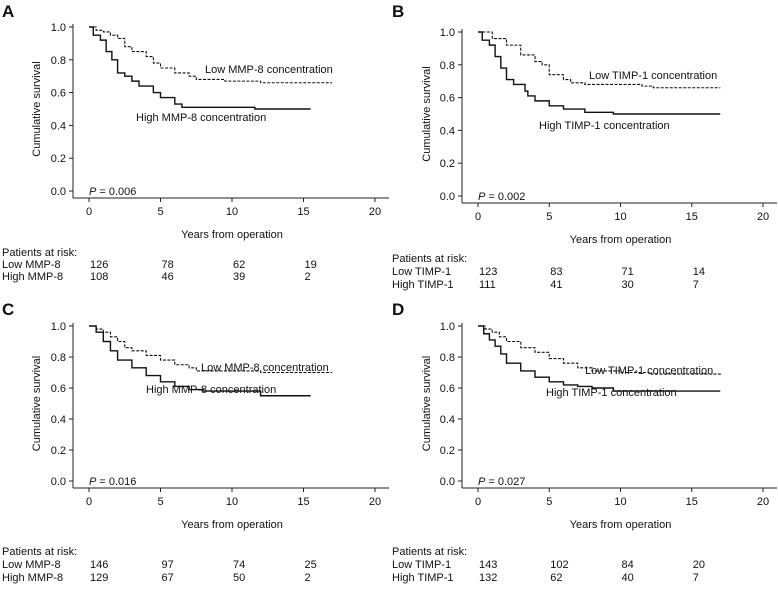 Image resolution: width=778 pixels, height=600 pixels. I want to click on risk-count: 83, so click(556, 272).